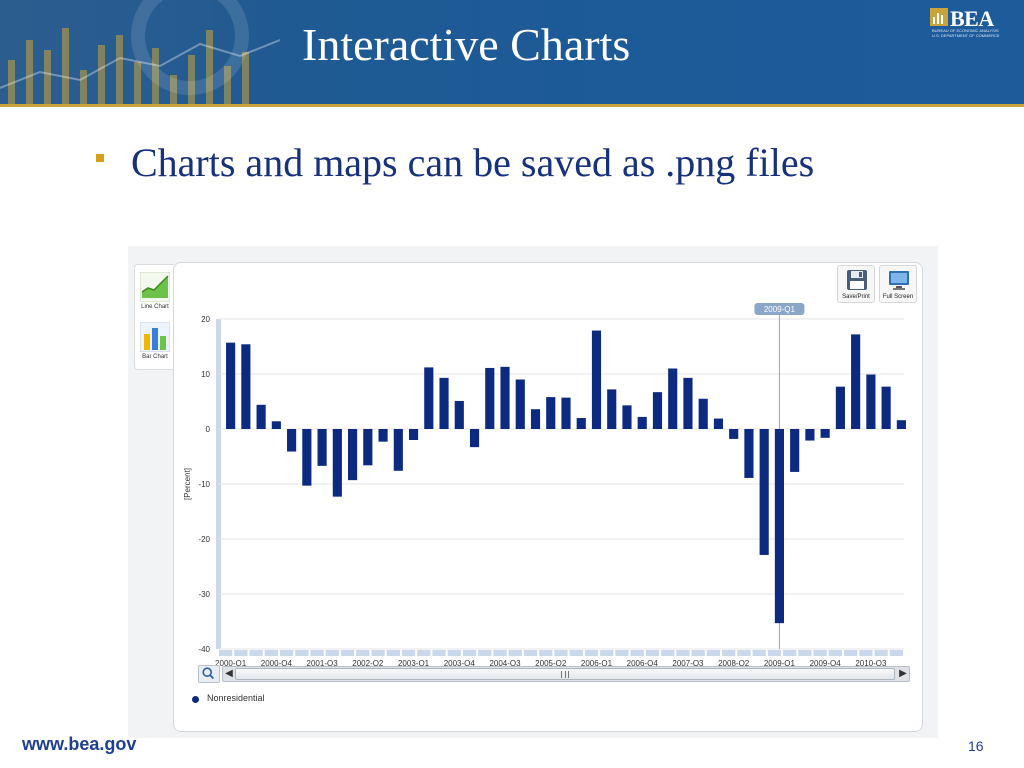  Describe the element at coordinates (229, 673) in the screenshot. I see `scroll-left-icon: ◀` at that location.